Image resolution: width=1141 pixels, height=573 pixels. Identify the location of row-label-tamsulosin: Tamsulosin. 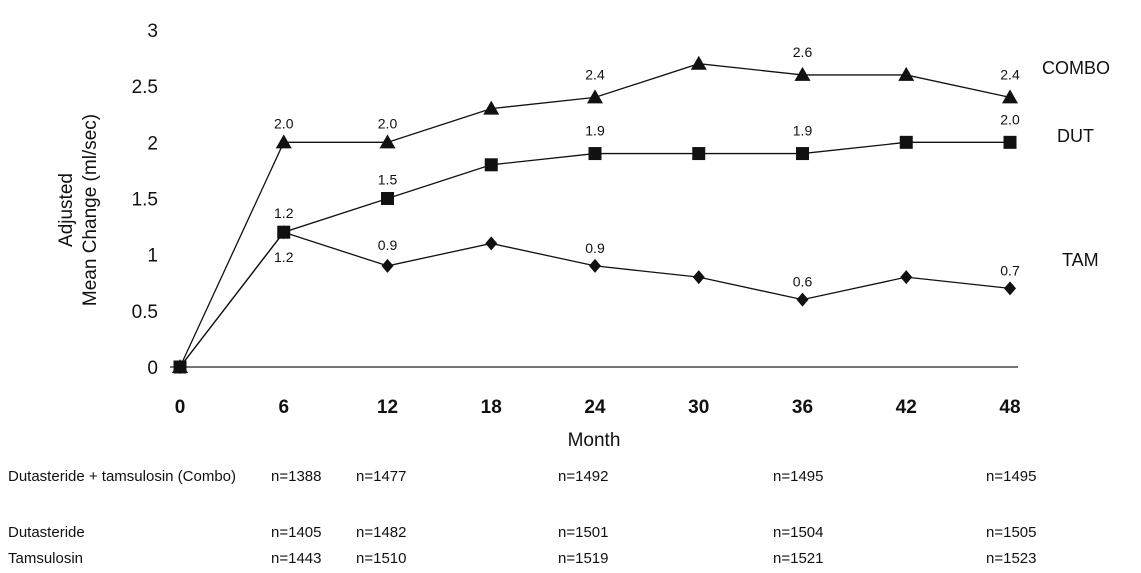
(46, 558).